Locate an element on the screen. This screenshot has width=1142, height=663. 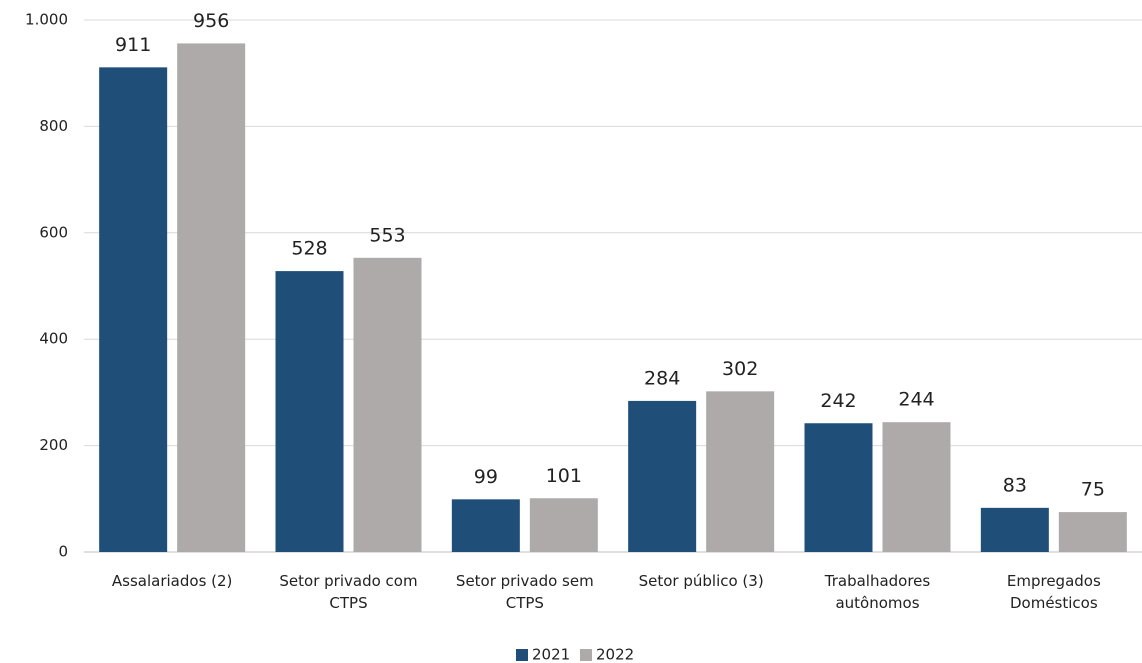
value-label: 911 is located at coordinates (133, 45).